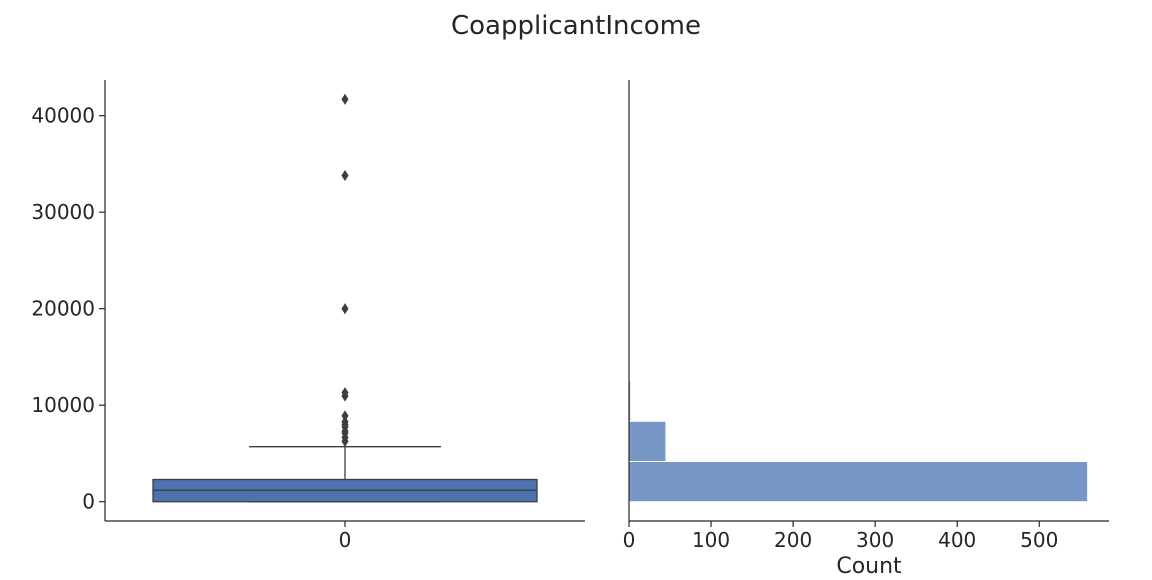  What do you see at coordinates (869, 565) in the screenshot?
I see `x-axis-label: Count` at bounding box center [869, 565].